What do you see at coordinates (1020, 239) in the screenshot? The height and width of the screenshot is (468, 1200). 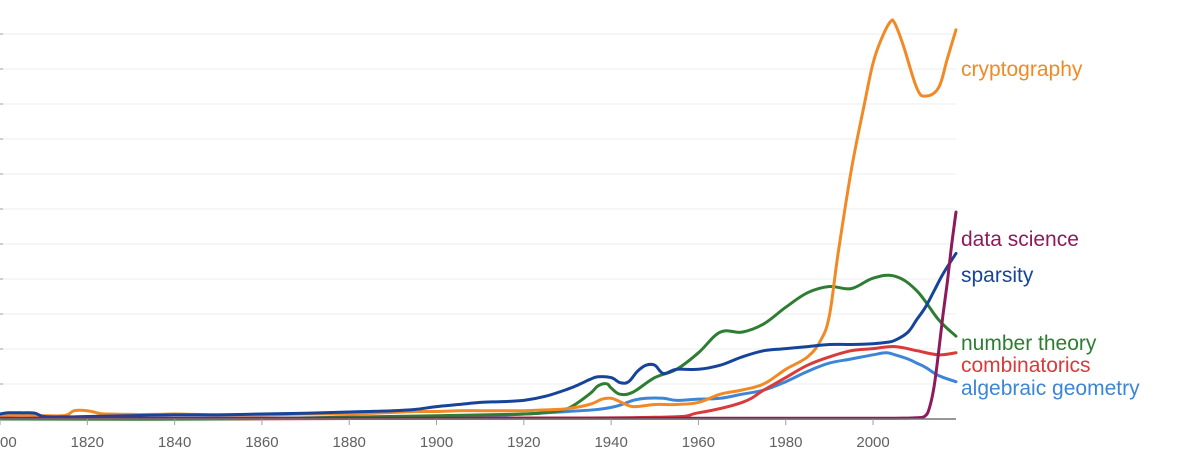 I see `series-label-data-science: data science` at bounding box center [1020, 239].